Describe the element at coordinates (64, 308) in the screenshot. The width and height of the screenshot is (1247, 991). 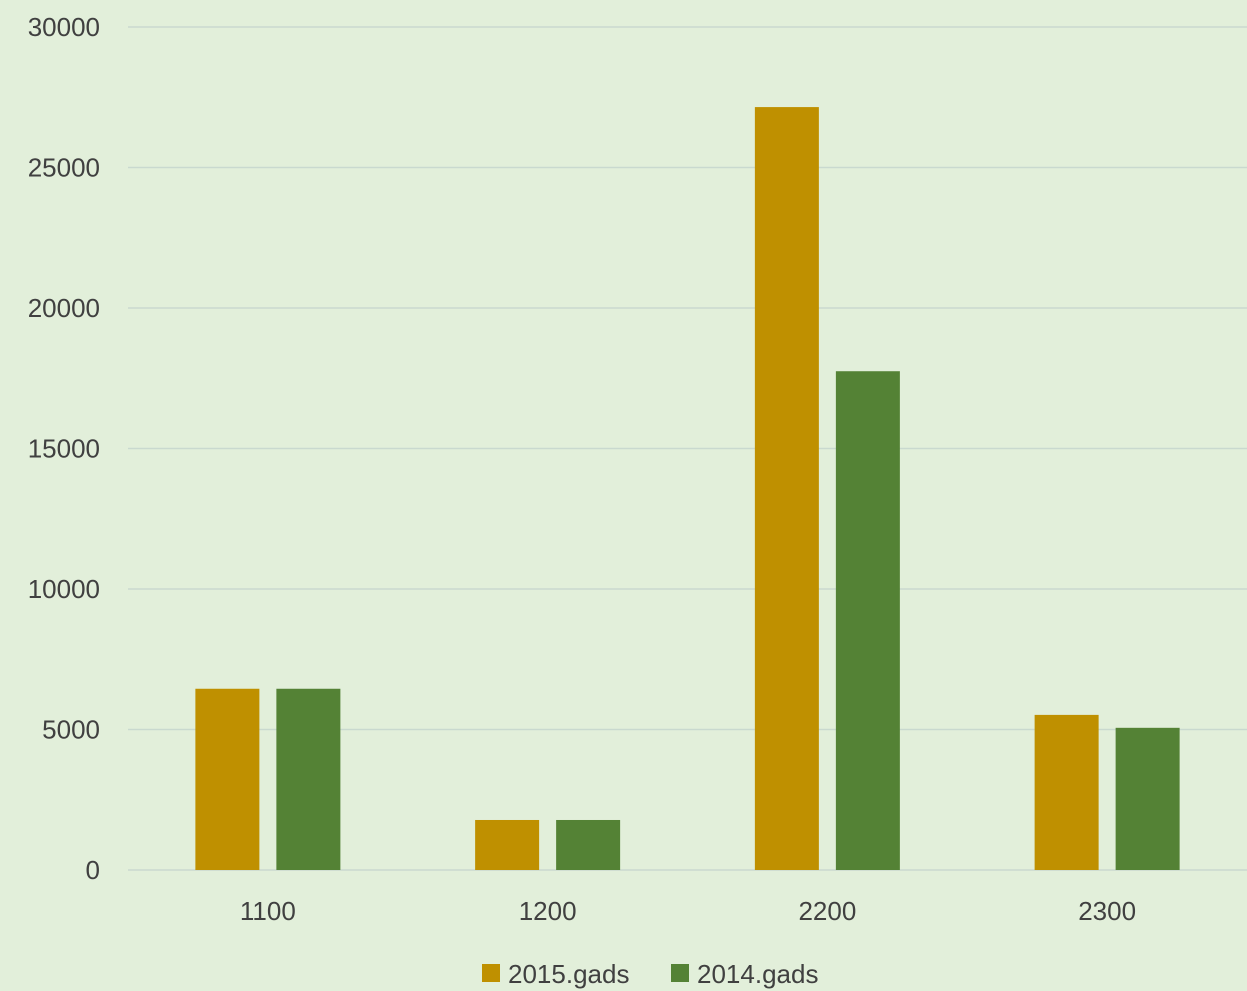
I see `y-tick-label: 20000` at that location.